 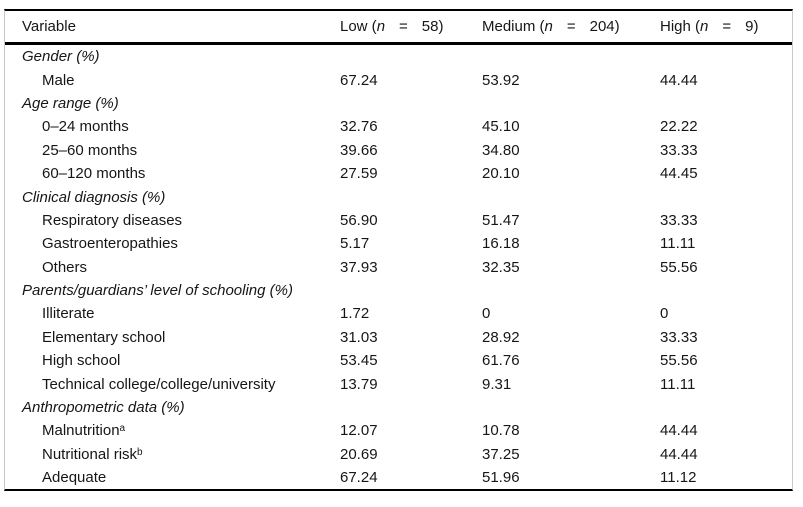 I want to click on row-label-text: Nutritional risk, so click(x=90, y=454).